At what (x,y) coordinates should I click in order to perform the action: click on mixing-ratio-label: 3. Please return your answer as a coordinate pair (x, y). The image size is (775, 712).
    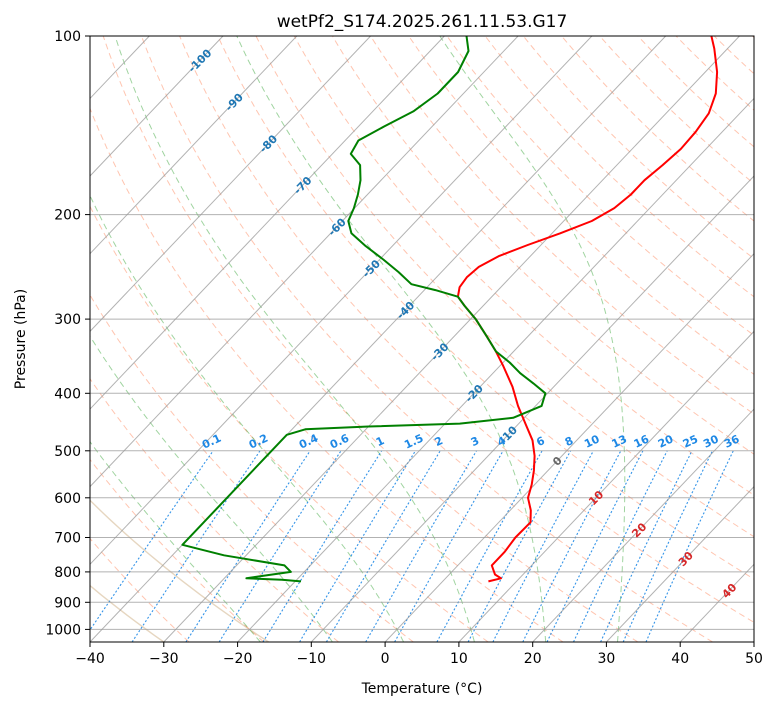
    Looking at the image, I should click on (475, 441).